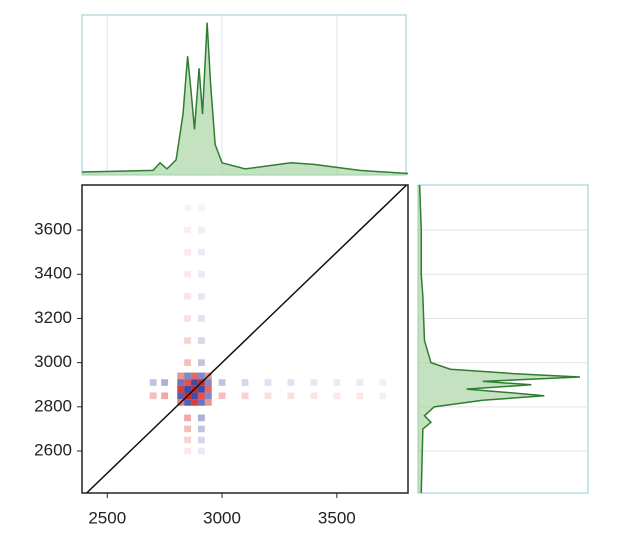 The height and width of the screenshot is (540, 623). Describe the element at coordinates (337, 517) in the screenshot. I see `x-tick-label: 3500` at that location.